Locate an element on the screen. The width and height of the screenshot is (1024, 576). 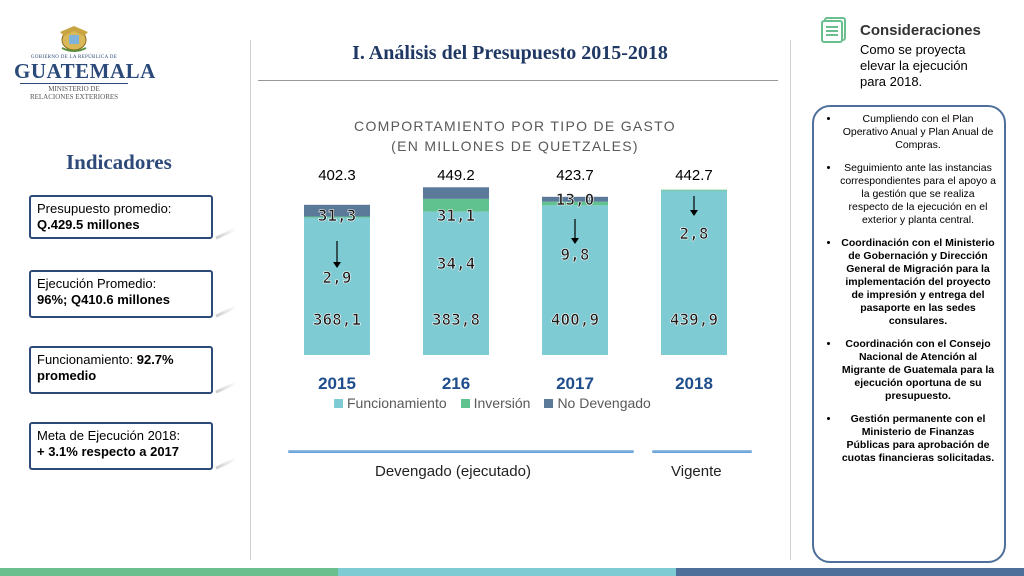
indicator-box-budget: Presupuesto promedio: Q.429.5 millones is located at coordinates (121, 217).